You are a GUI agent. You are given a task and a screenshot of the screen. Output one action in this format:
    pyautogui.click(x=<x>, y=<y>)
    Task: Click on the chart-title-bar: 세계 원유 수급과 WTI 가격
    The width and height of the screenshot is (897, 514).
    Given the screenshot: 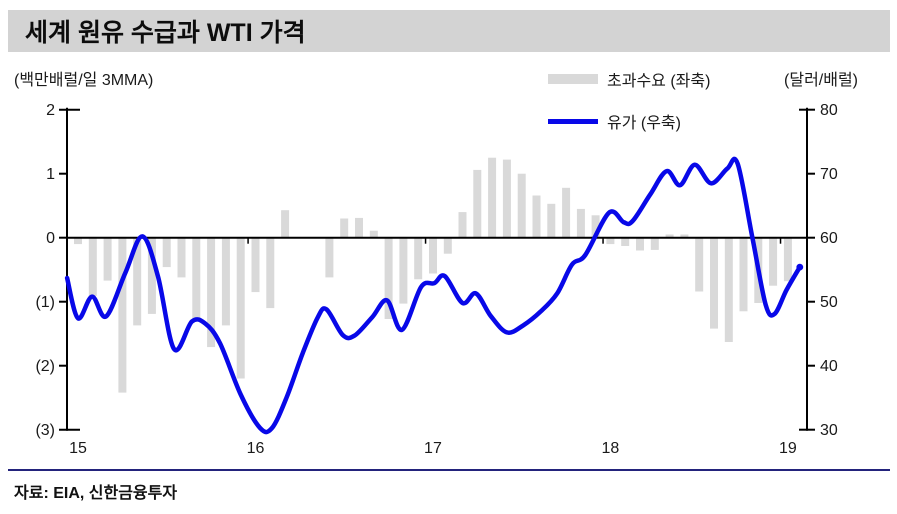 What is the action you would take?
    pyautogui.click(x=449, y=31)
    